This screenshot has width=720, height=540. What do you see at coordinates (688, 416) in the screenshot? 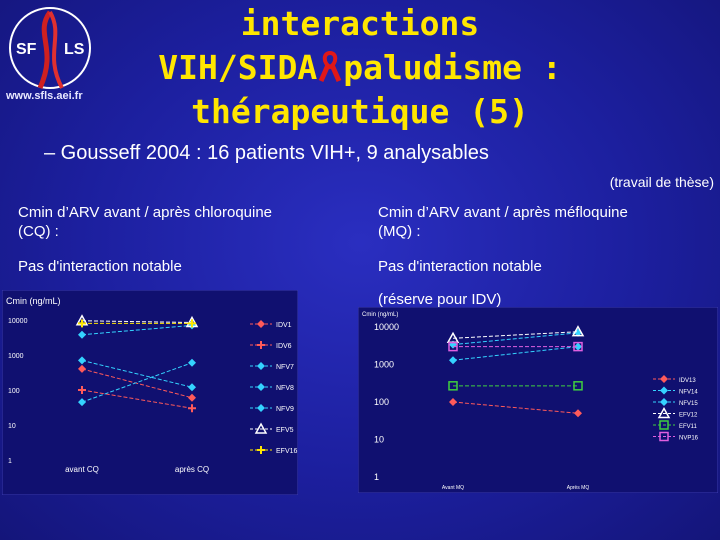
I see `legend-label: EFV12` at bounding box center [688, 416].